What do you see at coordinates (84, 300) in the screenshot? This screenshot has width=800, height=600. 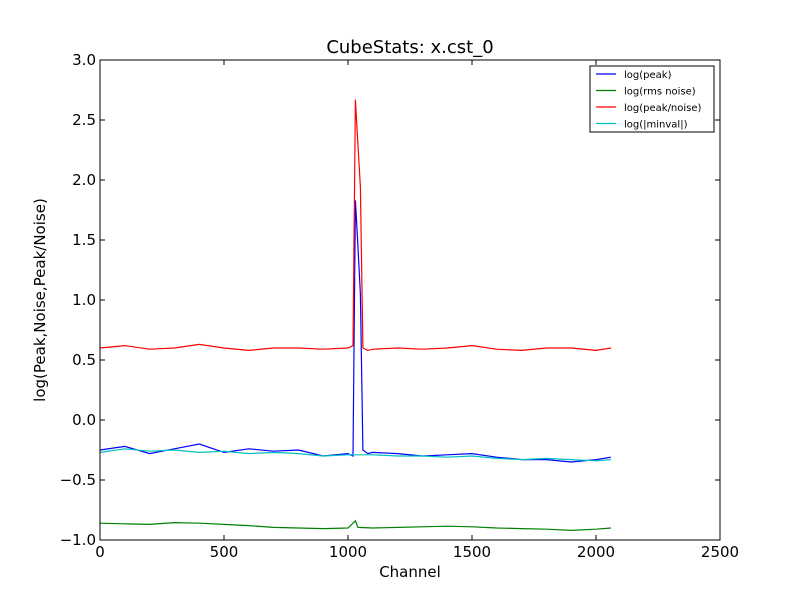 I see `y-tick-label: 1.0` at bounding box center [84, 300].